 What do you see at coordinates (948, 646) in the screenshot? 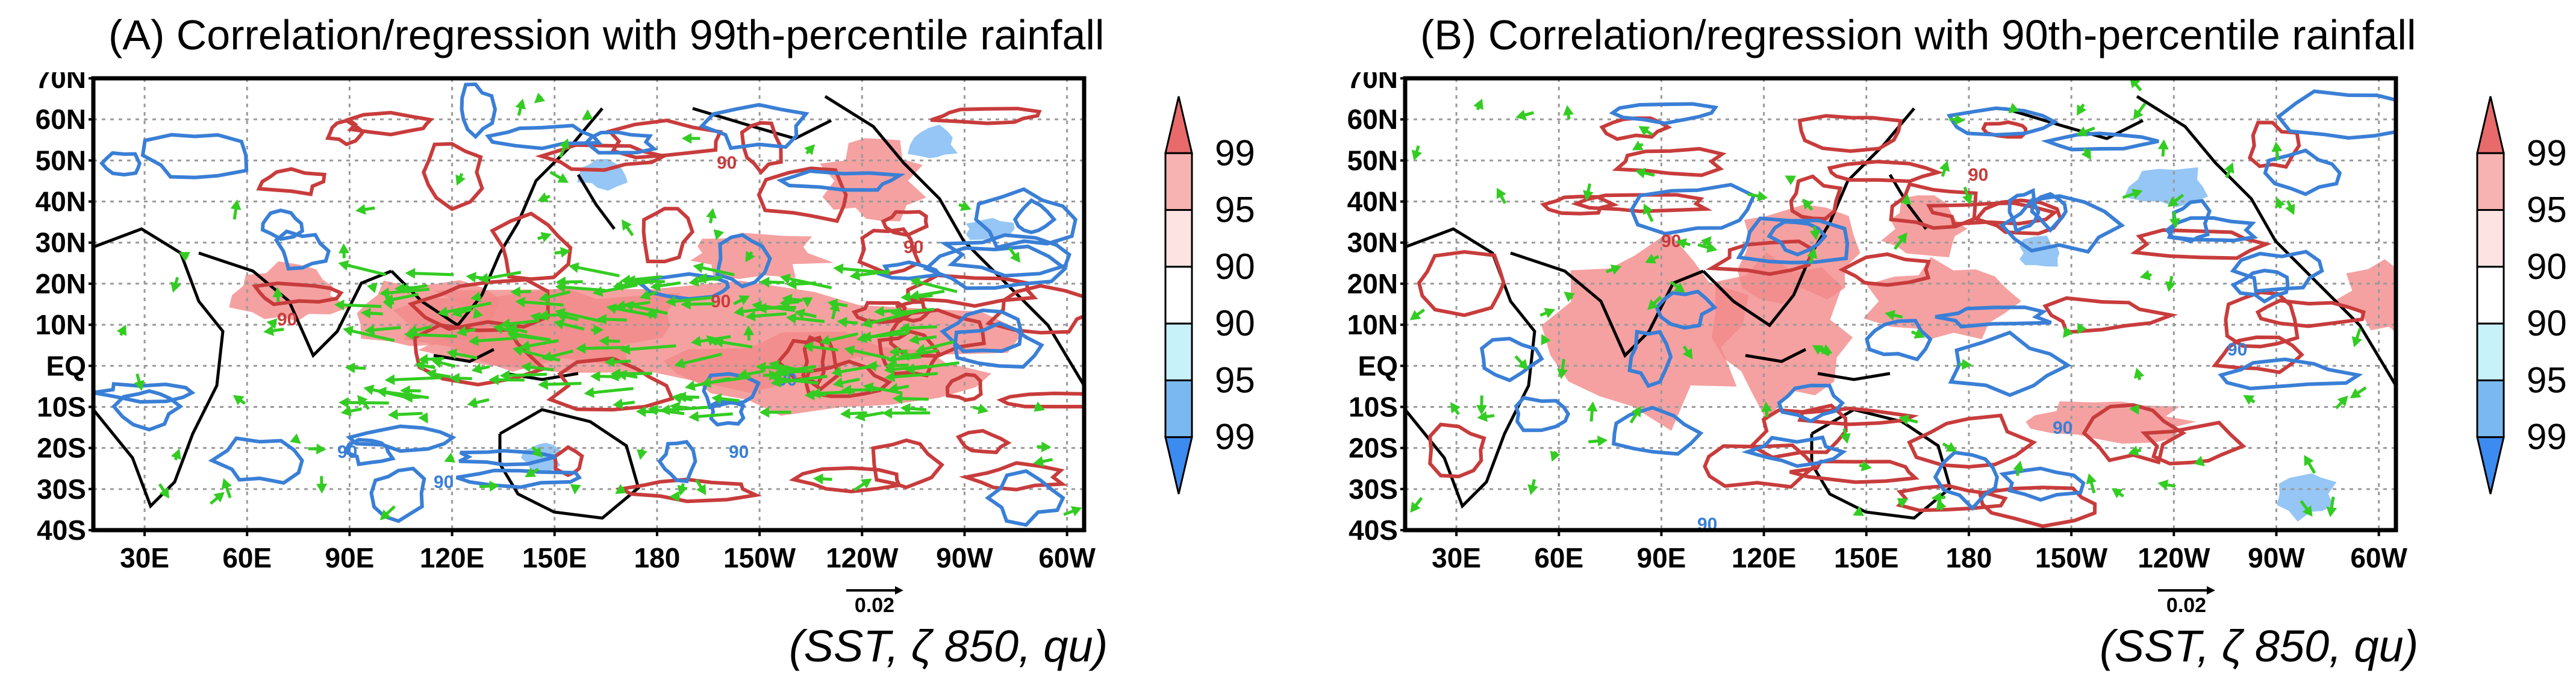
I see `panel-a-variables: (SST, ζ 850, qu)` at bounding box center [948, 646].